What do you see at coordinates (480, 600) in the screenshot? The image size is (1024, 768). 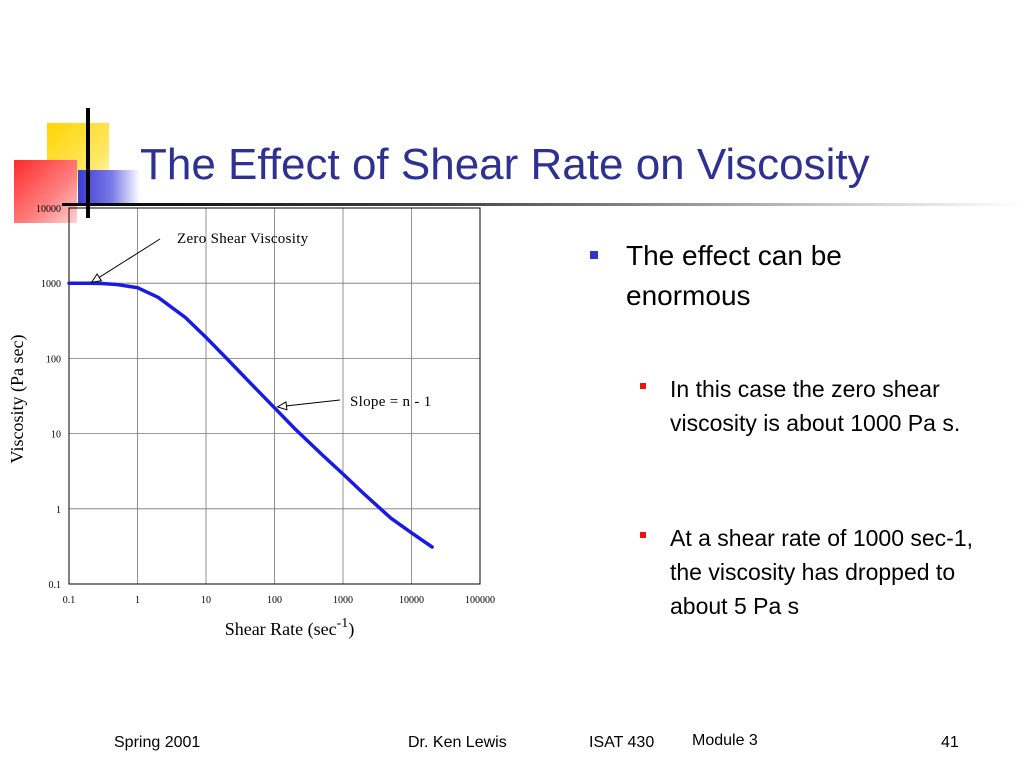 I see `x-tick-label: 100000` at bounding box center [480, 600].